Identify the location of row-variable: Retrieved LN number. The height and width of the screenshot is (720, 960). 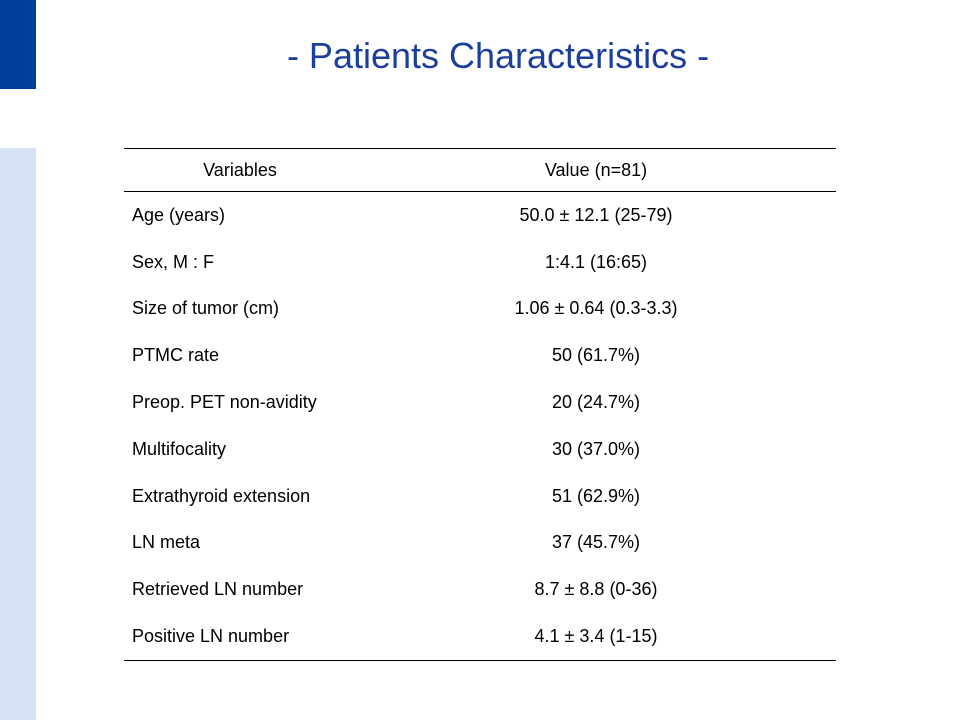
(218, 589).